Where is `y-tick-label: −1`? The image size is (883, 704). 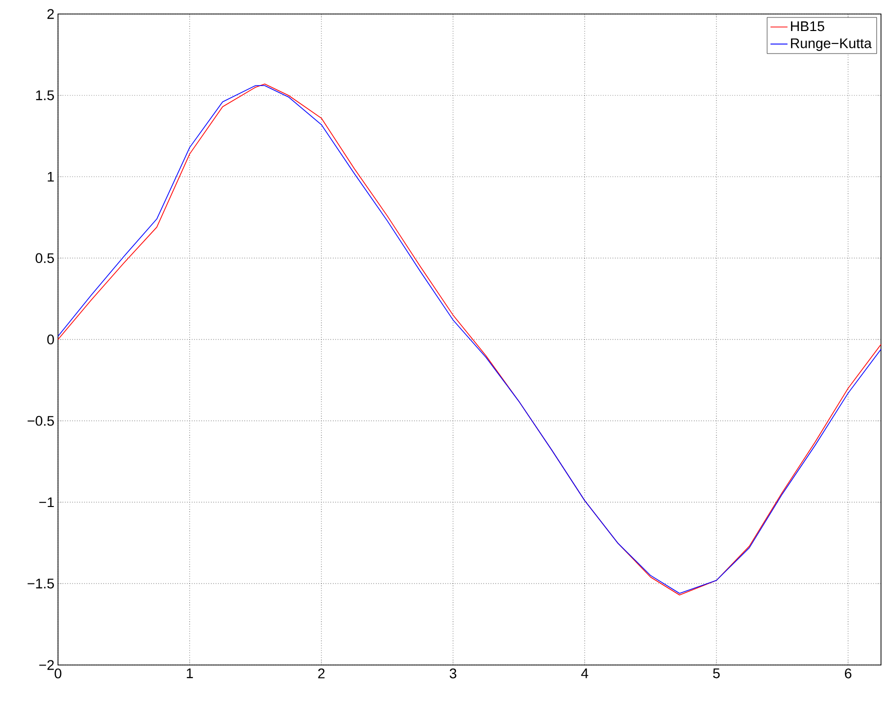 y-tick-label: −1 is located at coordinates (46, 502).